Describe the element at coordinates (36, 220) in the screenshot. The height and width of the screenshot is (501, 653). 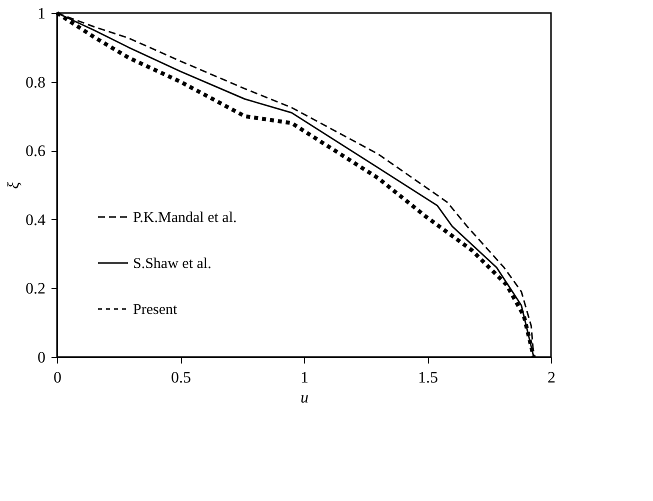
I see `y-tick-label: 0.4` at that location.